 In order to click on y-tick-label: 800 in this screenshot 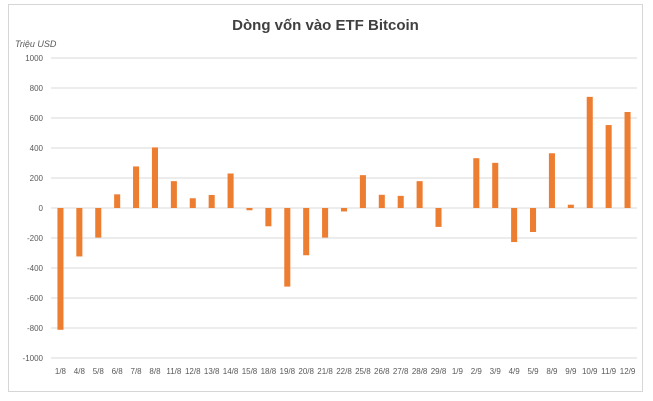, I will do `click(37, 88)`.